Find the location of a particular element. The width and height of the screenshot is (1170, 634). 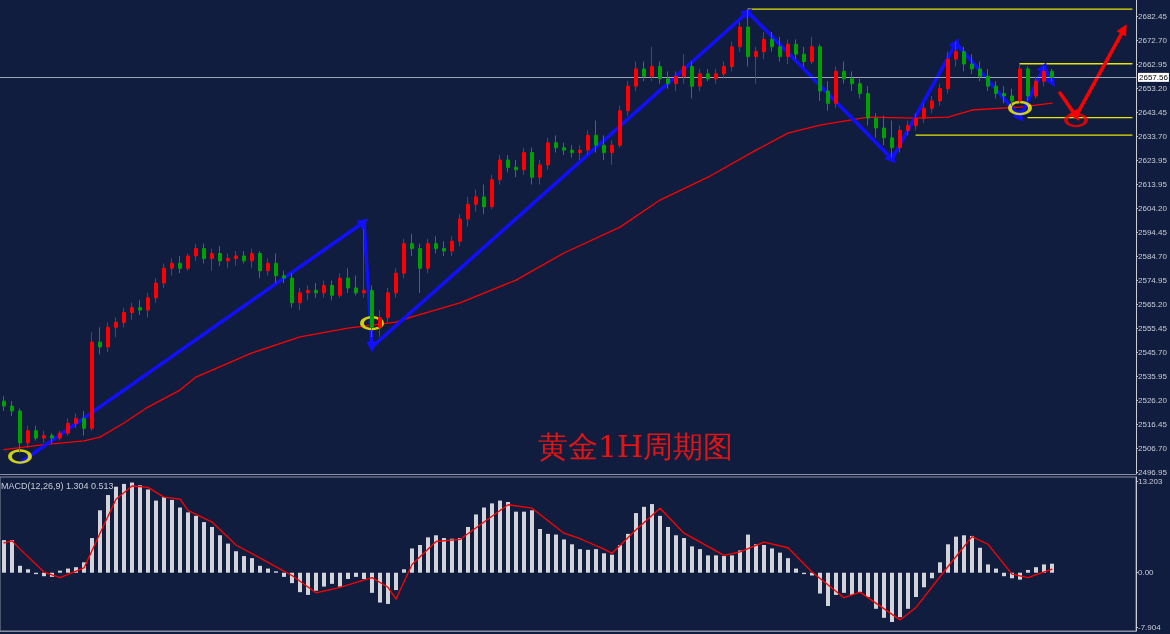

y-tick-label: 2535.95 is located at coordinates (1153, 377).